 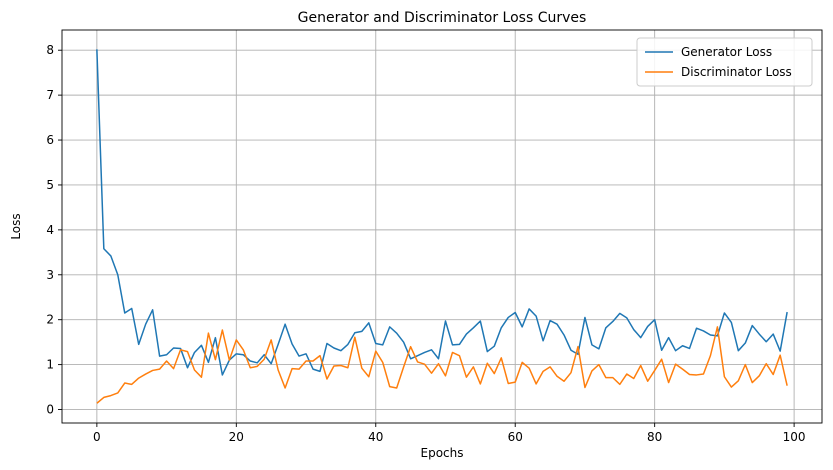 What do you see at coordinates (50, 185) in the screenshot?
I see `y-tick-label: 5` at bounding box center [50, 185].